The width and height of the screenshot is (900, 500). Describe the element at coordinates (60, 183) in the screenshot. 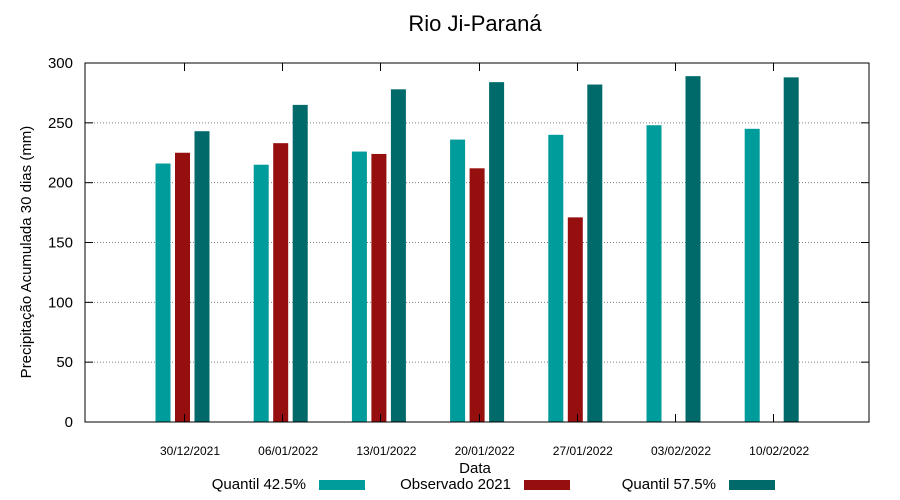

I see `y-tick-label: 200` at that location.